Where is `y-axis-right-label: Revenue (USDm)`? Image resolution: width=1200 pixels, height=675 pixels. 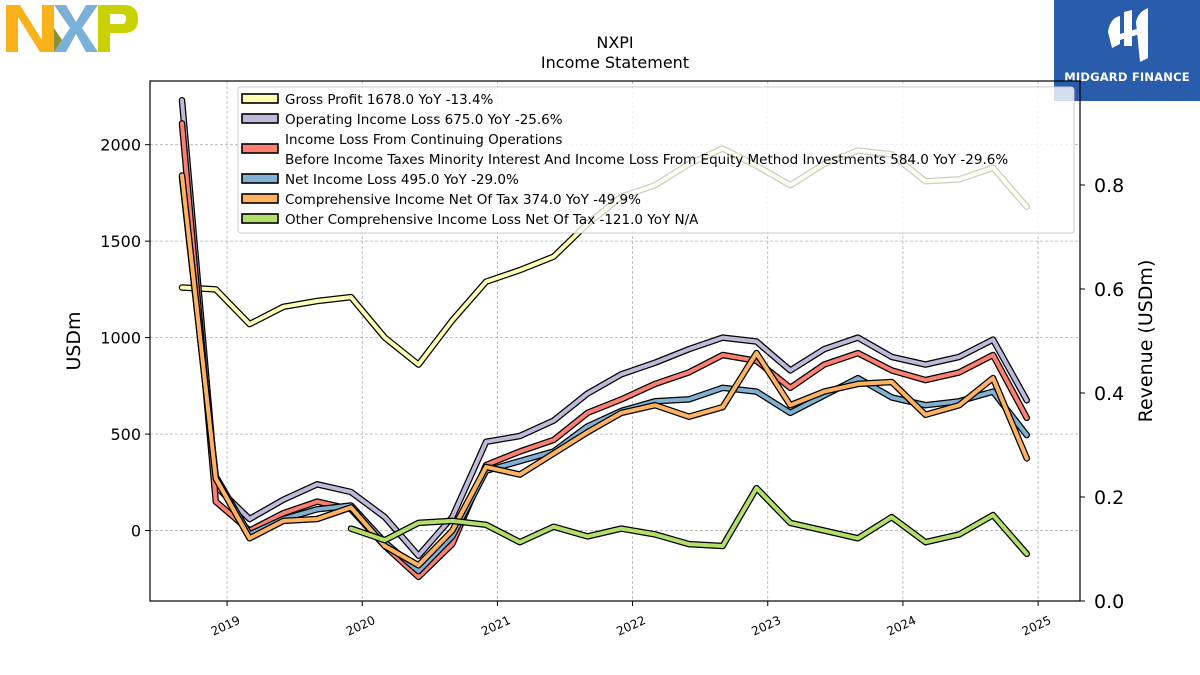
y-axis-right-label: Revenue (USDm) is located at coordinates (1146, 341).